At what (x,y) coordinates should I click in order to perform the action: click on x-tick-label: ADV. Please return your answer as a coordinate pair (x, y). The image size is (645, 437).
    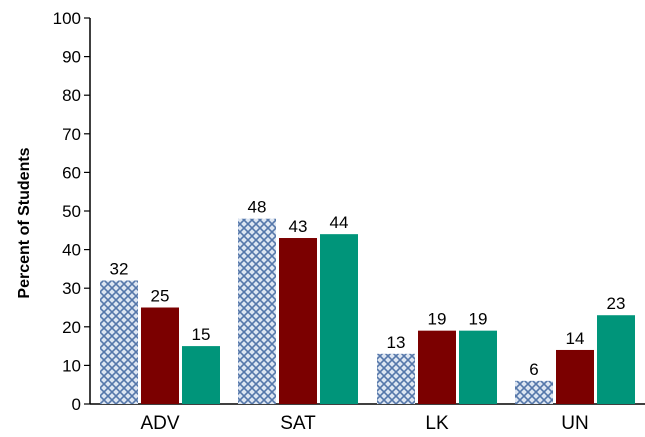
    Looking at the image, I should click on (159, 423).